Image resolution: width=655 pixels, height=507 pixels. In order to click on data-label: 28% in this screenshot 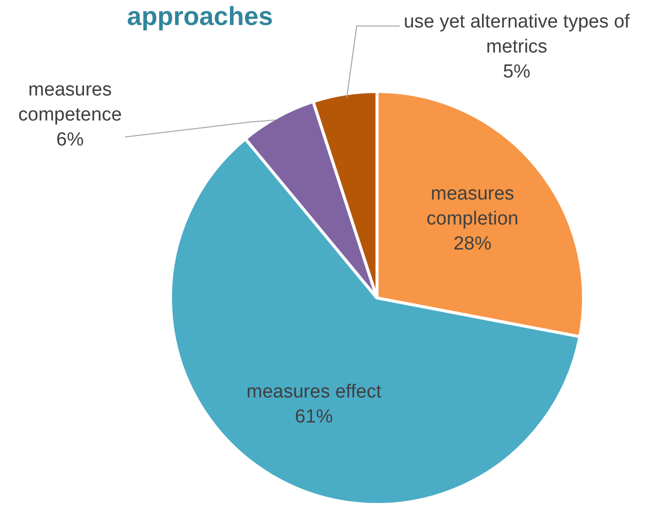, I will do `click(472, 243)`.